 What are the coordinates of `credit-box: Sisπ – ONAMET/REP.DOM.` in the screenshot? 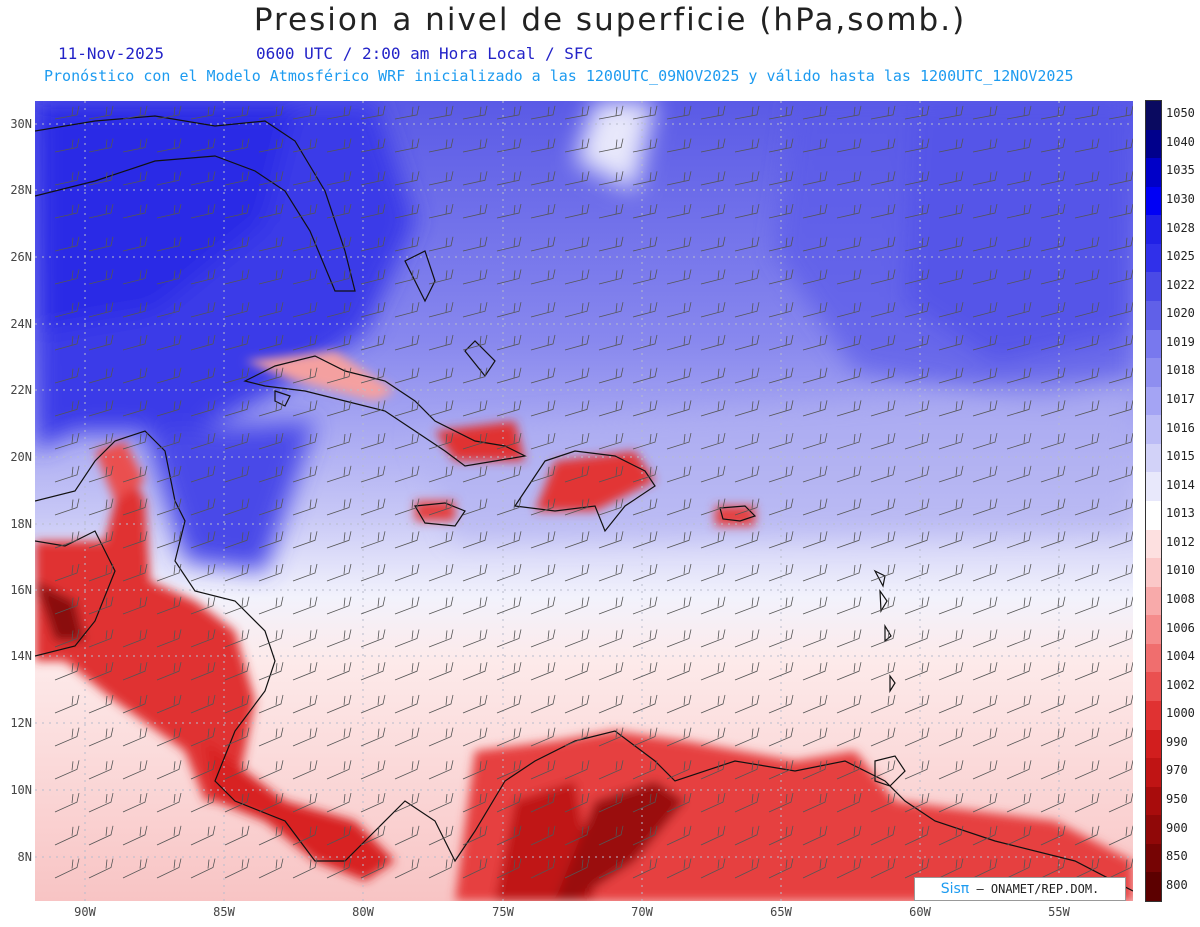 It's located at (1020, 889).